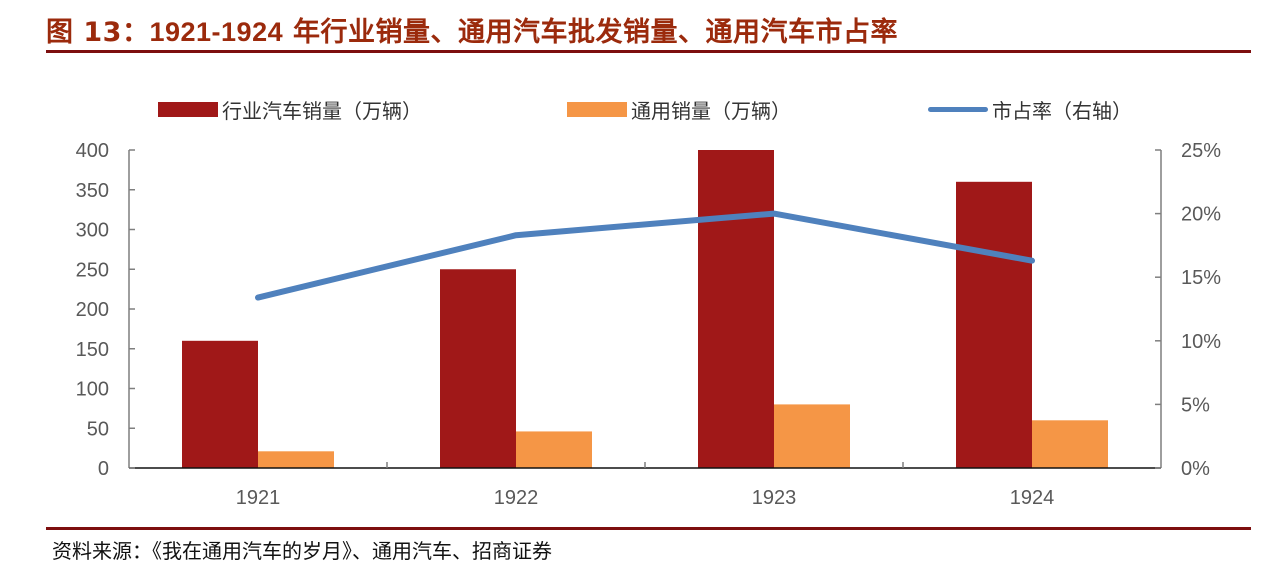  I want to click on left-axis-label: 50, so click(98, 429).